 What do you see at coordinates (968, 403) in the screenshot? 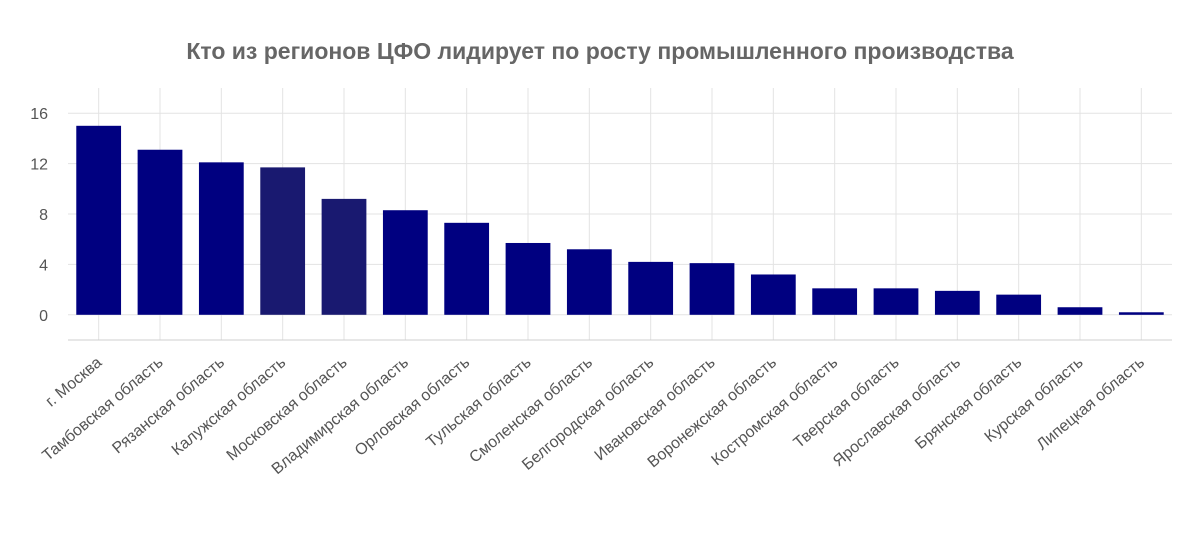
I see `x-category-label: Брянская область` at bounding box center [968, 403].